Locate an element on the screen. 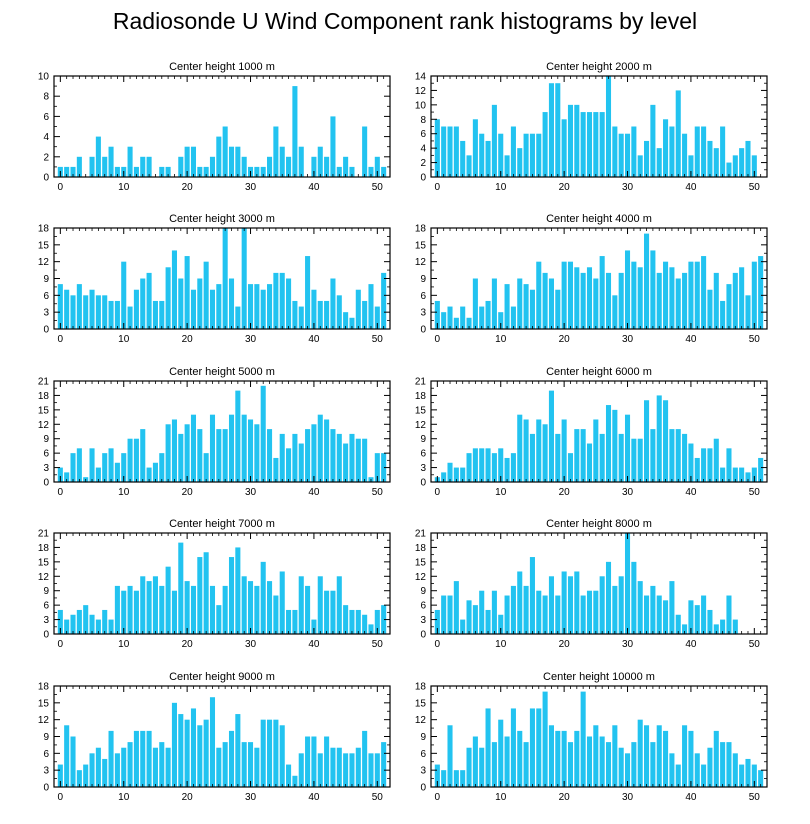  x-tick-label: 40 is located at coordinates (314, 187).